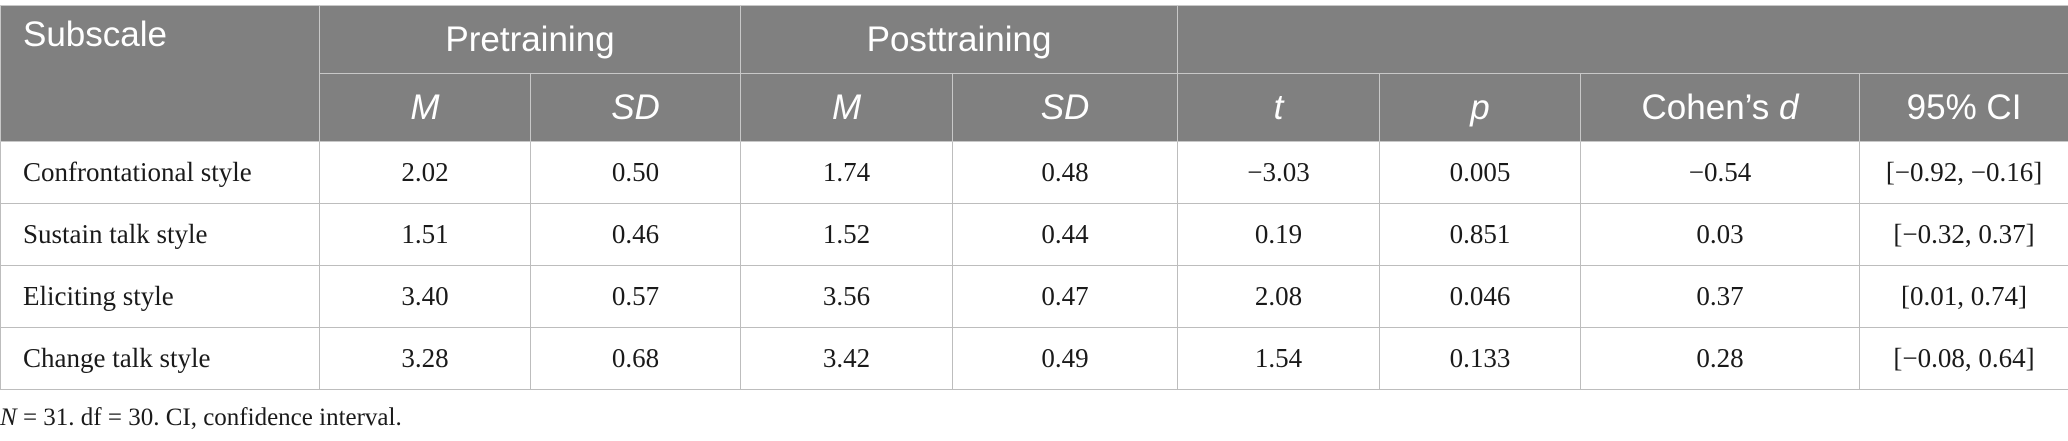  Describe the element at coordinates (1963, 296) in the screenshot. I see `cell-ci: [0.01, 0.74]` at that location.